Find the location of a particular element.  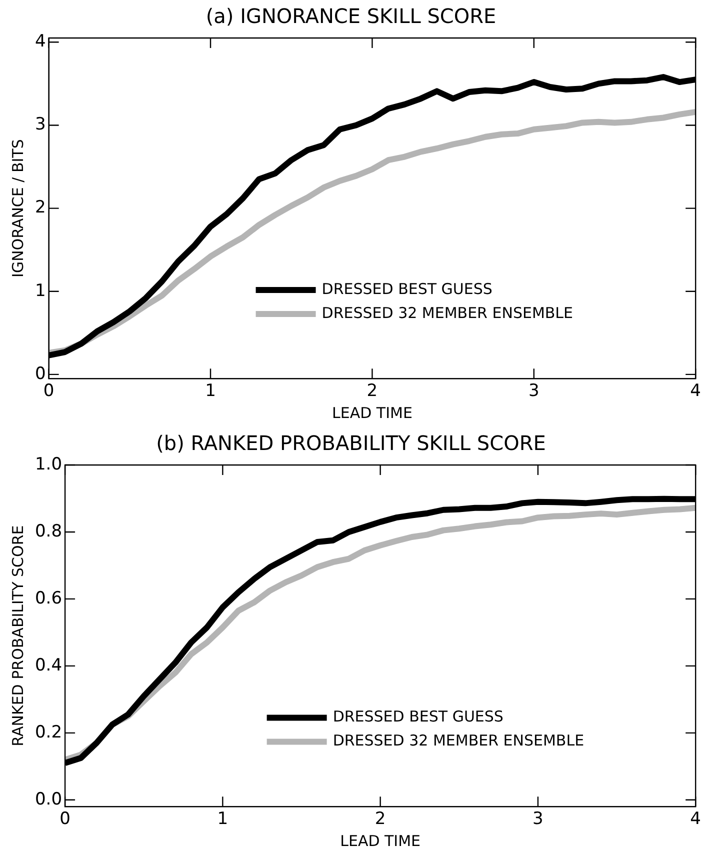

y-axis-title: RANKED PROBABILITY SCORE is located at coordinates (17, 635).